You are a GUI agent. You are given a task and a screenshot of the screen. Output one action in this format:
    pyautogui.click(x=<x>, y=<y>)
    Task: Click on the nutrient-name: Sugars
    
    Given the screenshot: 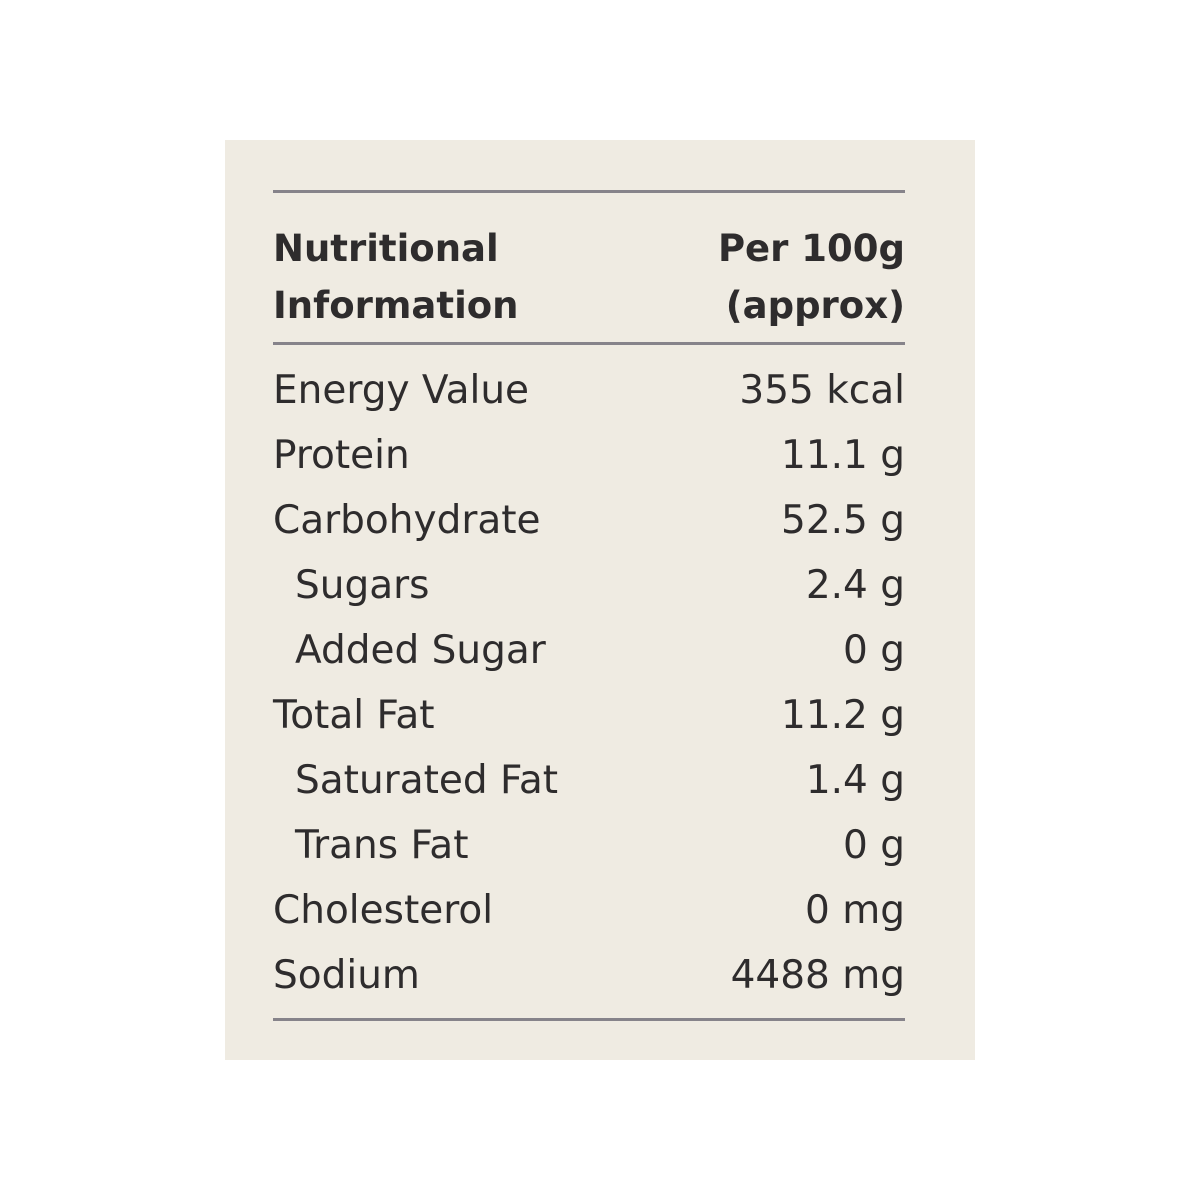 What is the action you would take?
    pyautogui.click(x=362, y=585)
    